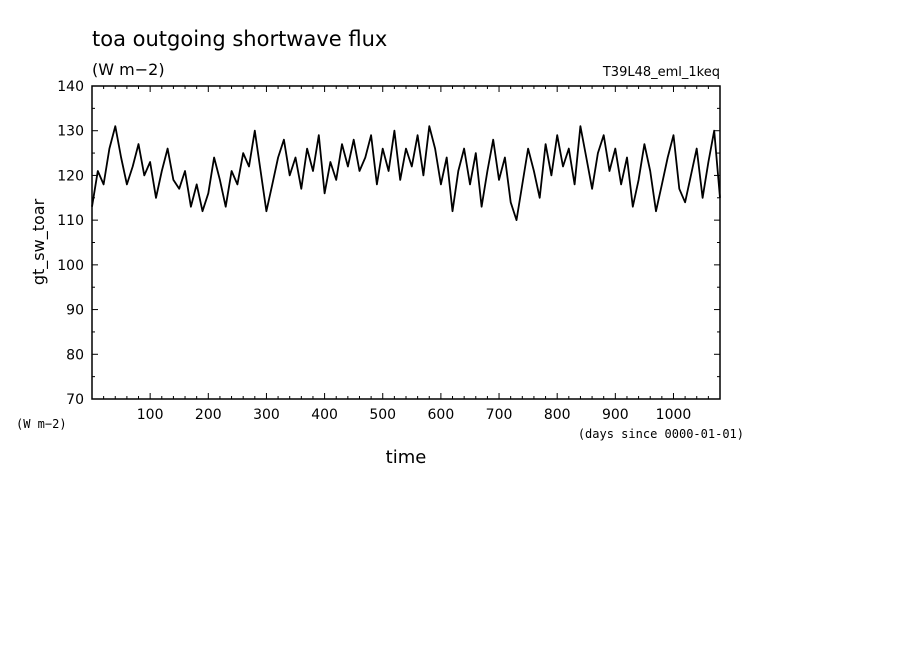  I want to click on x-unit-label: (days since 0000-01-01), so click(661, 434).